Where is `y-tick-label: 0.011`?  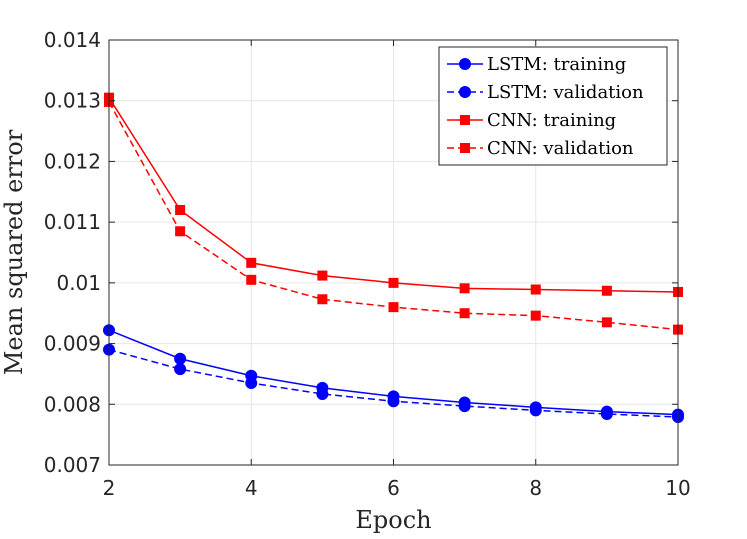 y-tick-label: 0.011 is located at coordinates (72, 222).